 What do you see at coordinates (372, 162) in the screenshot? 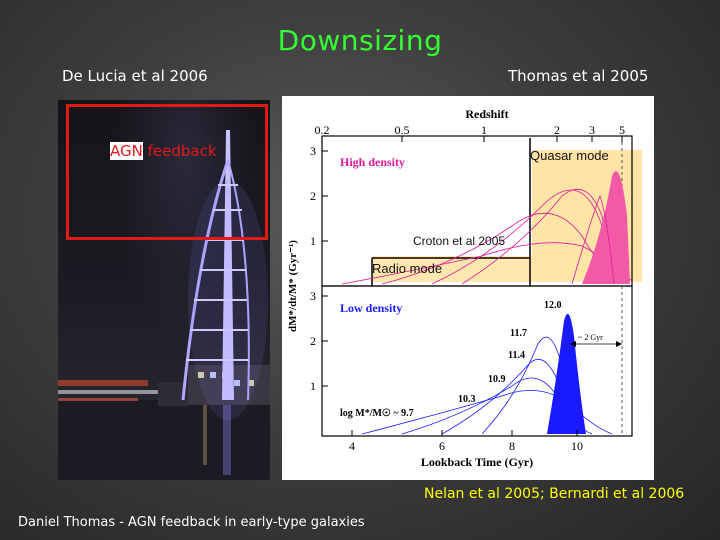
I see `high-density-label: High density` at bounding box center [372, 162].